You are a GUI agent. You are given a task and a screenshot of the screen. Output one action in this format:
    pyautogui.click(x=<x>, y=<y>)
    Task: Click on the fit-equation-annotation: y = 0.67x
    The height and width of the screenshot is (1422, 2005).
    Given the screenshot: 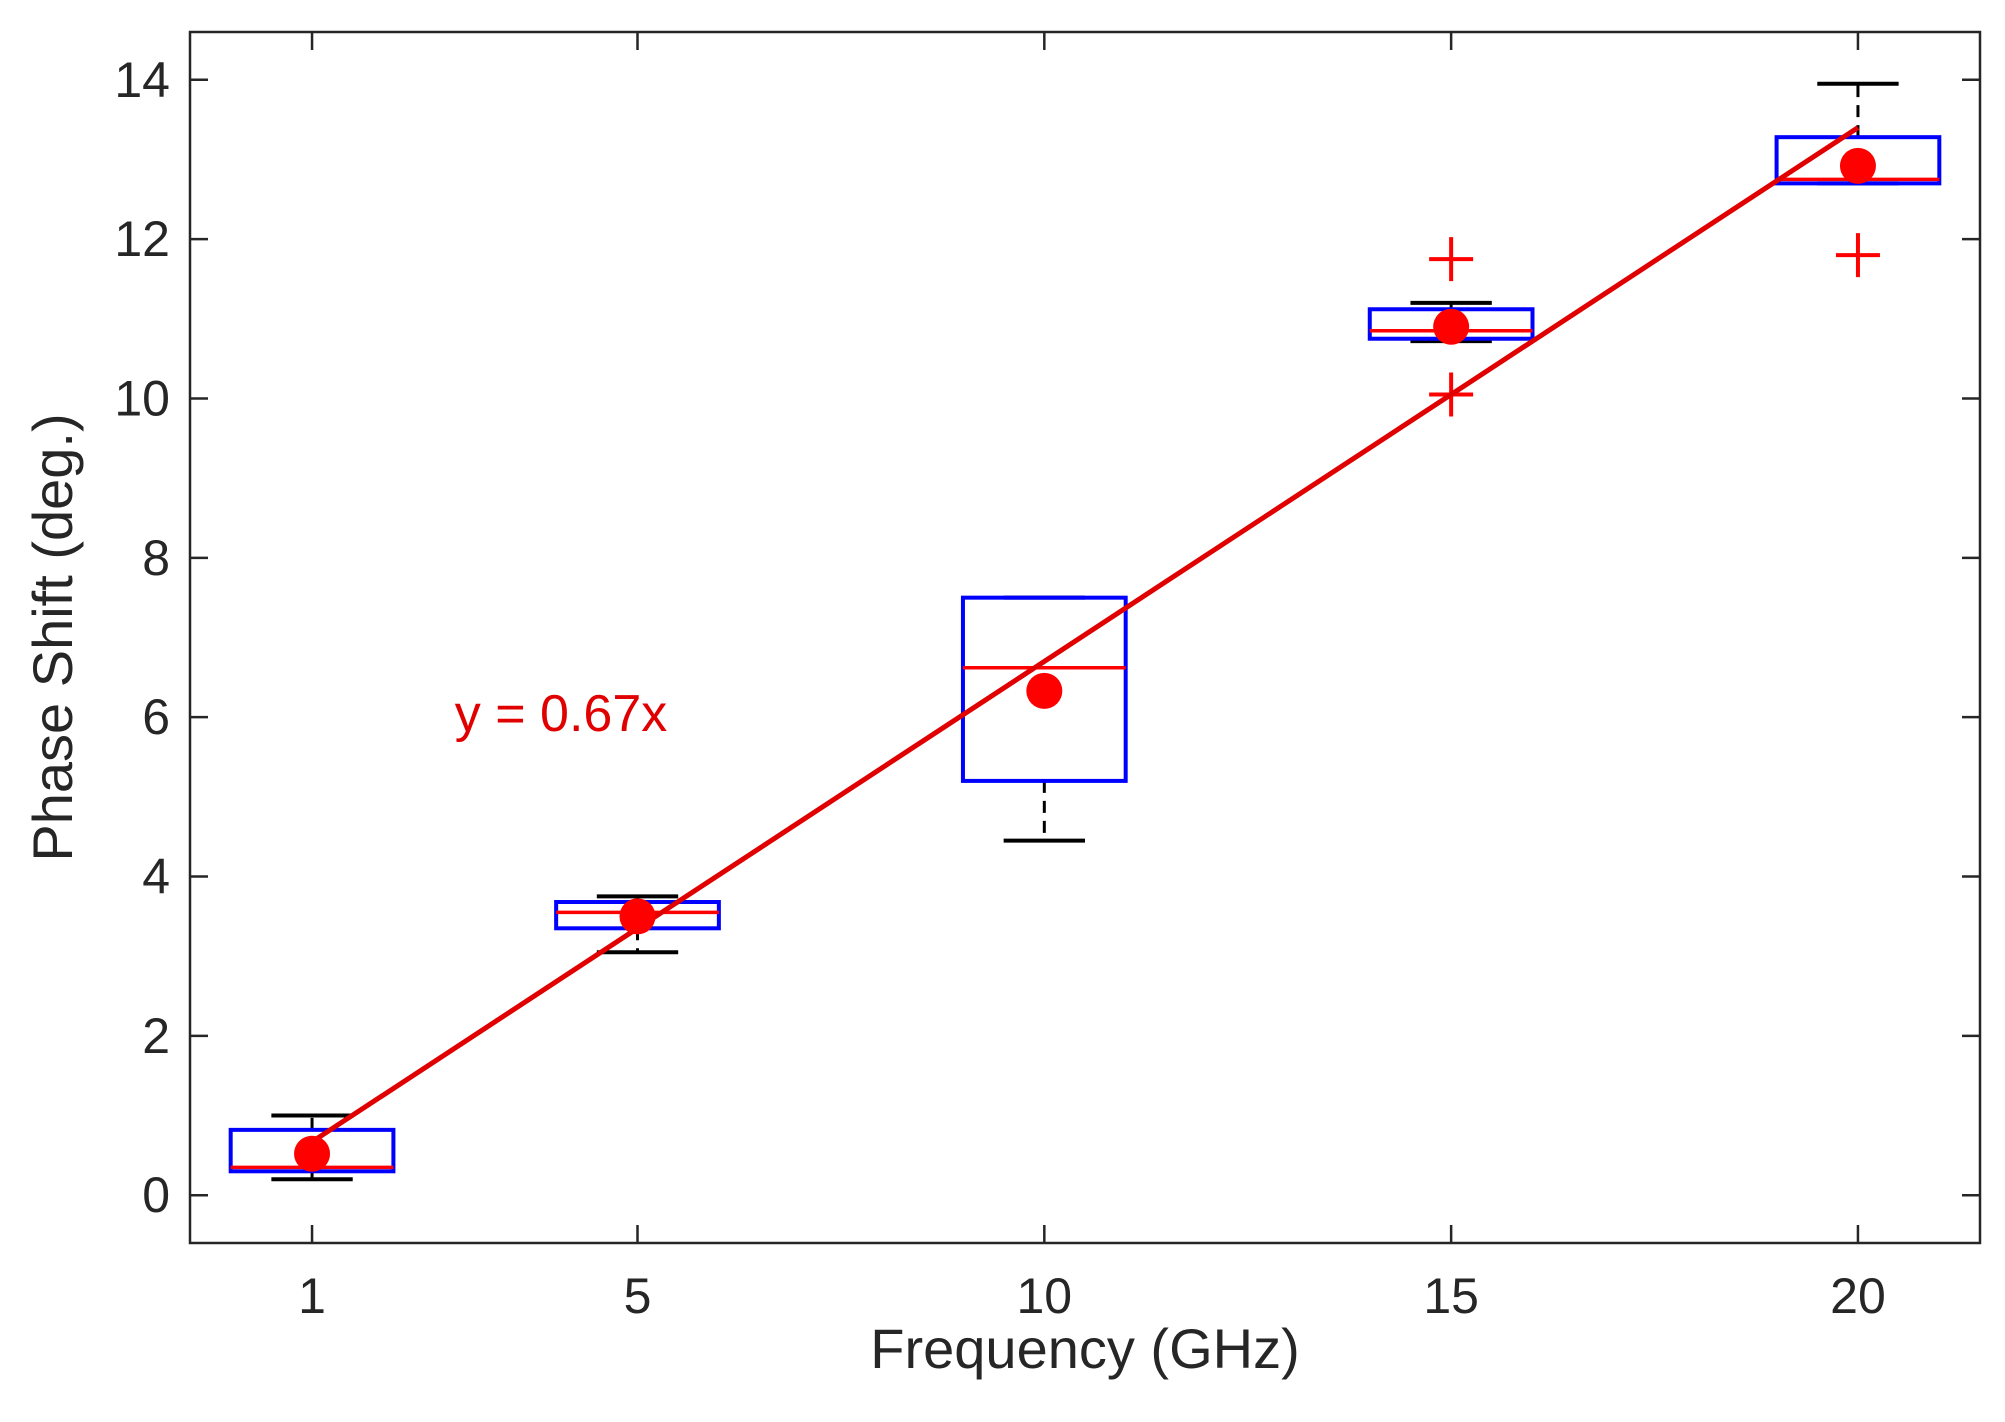 What is the action you would take?
    pyautogui.click(x=561, y=714)
    